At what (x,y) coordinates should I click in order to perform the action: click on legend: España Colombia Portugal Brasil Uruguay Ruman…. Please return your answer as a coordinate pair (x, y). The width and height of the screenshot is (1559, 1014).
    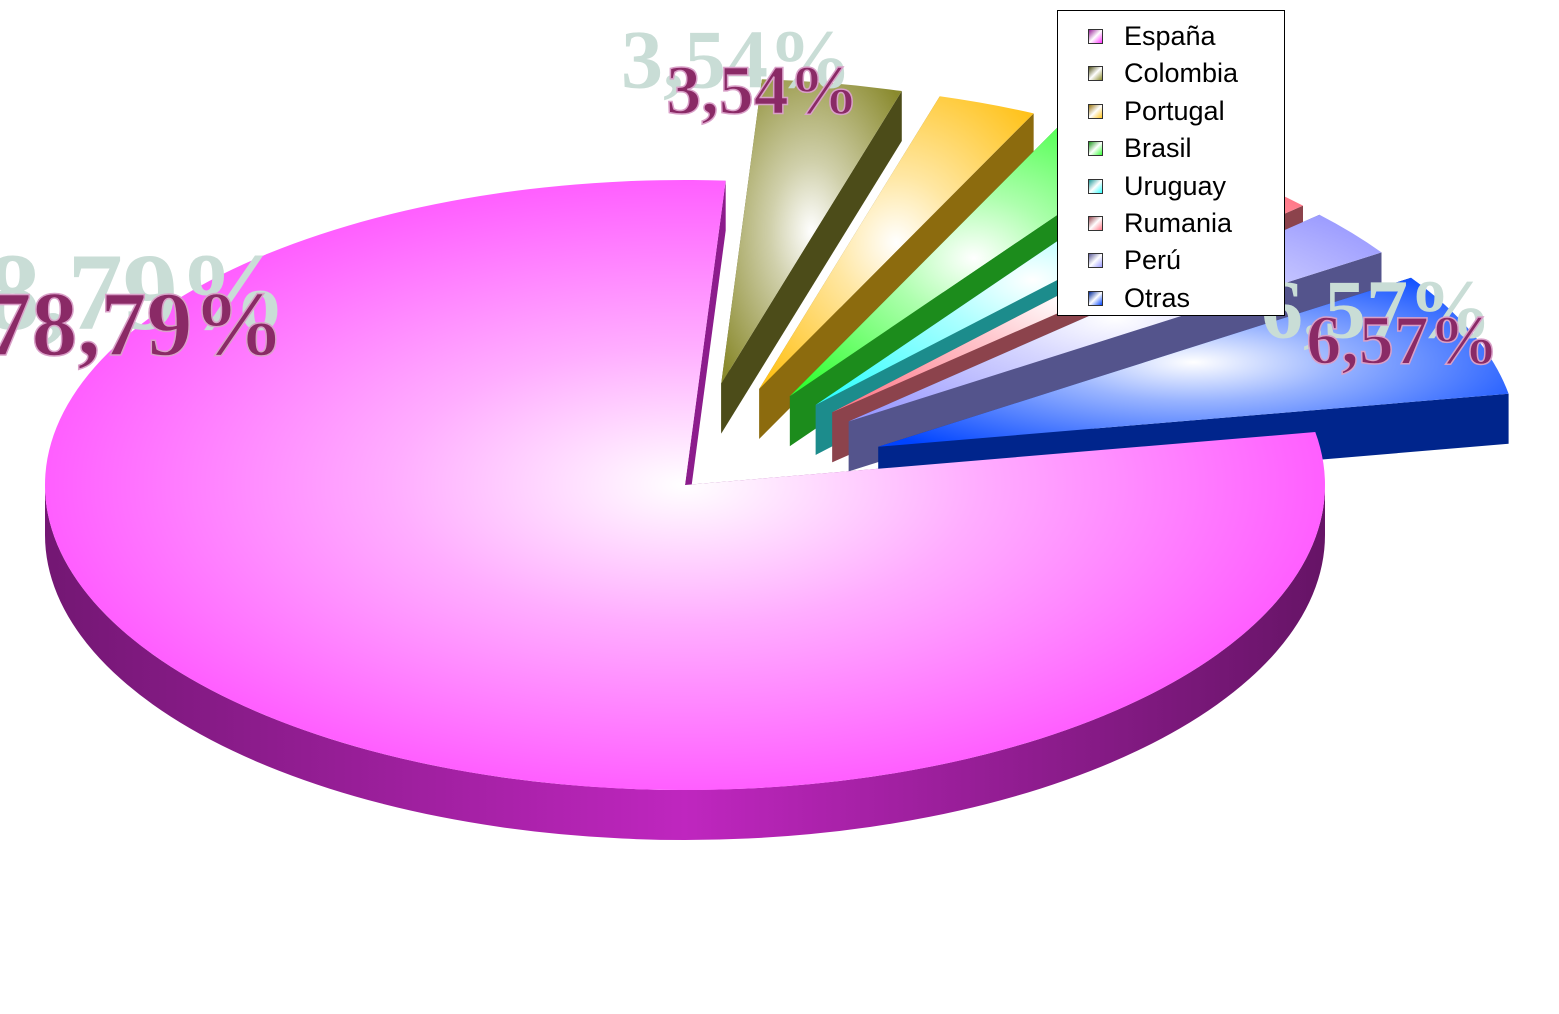
    Looking at the image, I should click on (1171, 163).